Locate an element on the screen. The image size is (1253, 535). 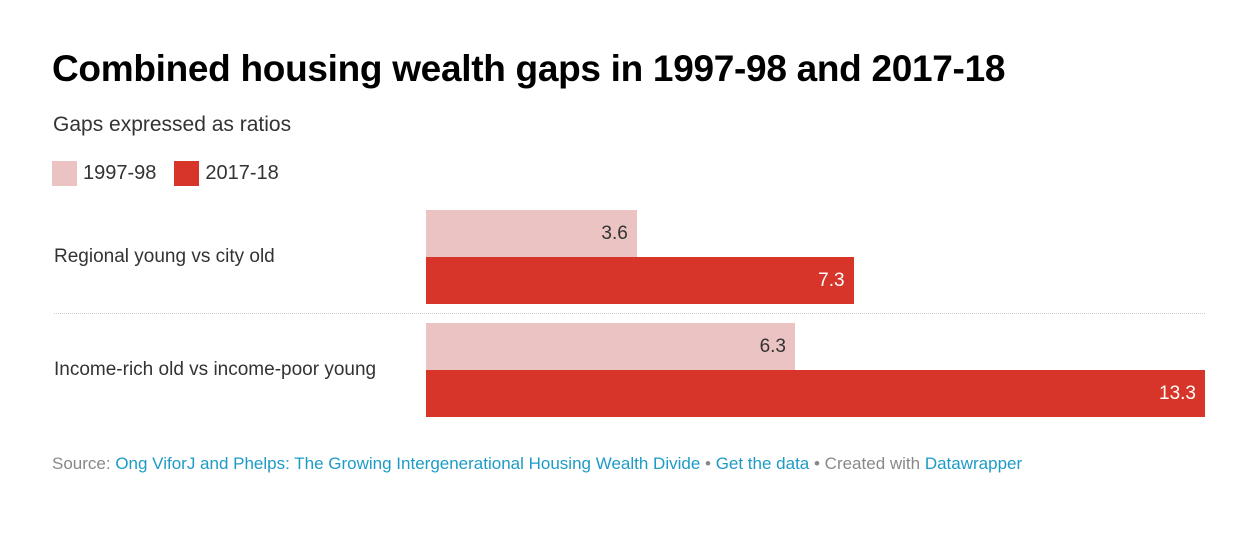
data-label: 3.6 is located at coordinates (614, 233).